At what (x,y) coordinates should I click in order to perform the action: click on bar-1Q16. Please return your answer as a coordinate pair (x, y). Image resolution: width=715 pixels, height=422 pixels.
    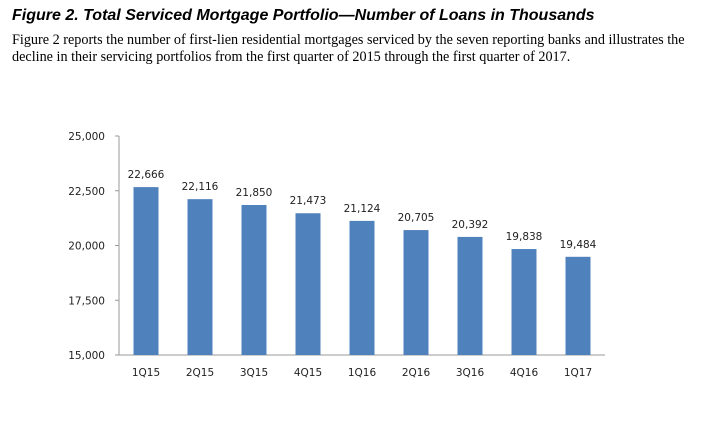
    Looking at the image, I should click on (362, 287).